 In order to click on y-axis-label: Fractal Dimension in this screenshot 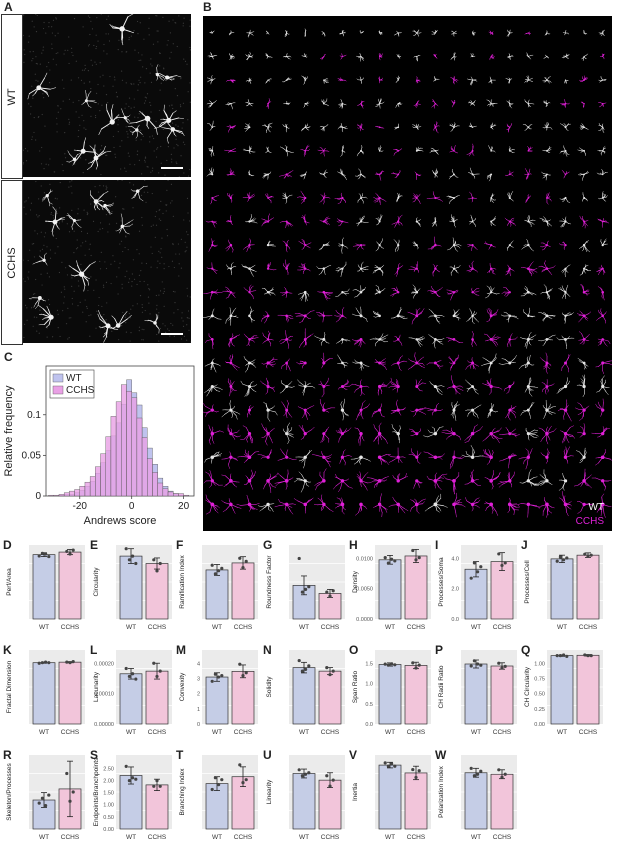, I will do `click(9, 686)`.